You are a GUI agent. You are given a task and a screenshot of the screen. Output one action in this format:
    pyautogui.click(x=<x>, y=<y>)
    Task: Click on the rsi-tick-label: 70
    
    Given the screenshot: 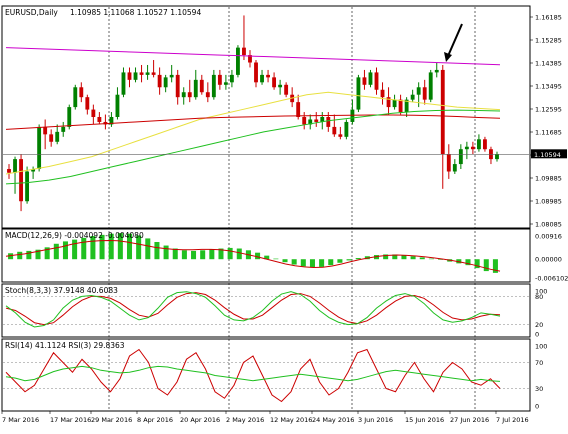 What is the action you would take?
    pyautogui.click(x=539, y=363)
    